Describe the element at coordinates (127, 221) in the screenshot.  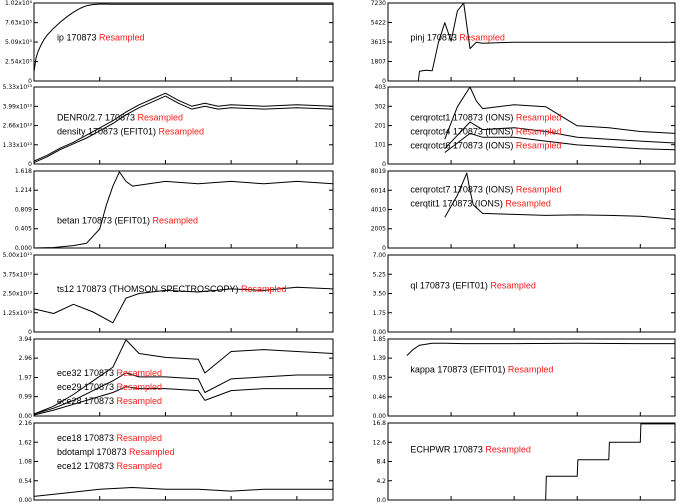
I see `trace-label: betan 170873 (EFIT01) Resampled` at that location.